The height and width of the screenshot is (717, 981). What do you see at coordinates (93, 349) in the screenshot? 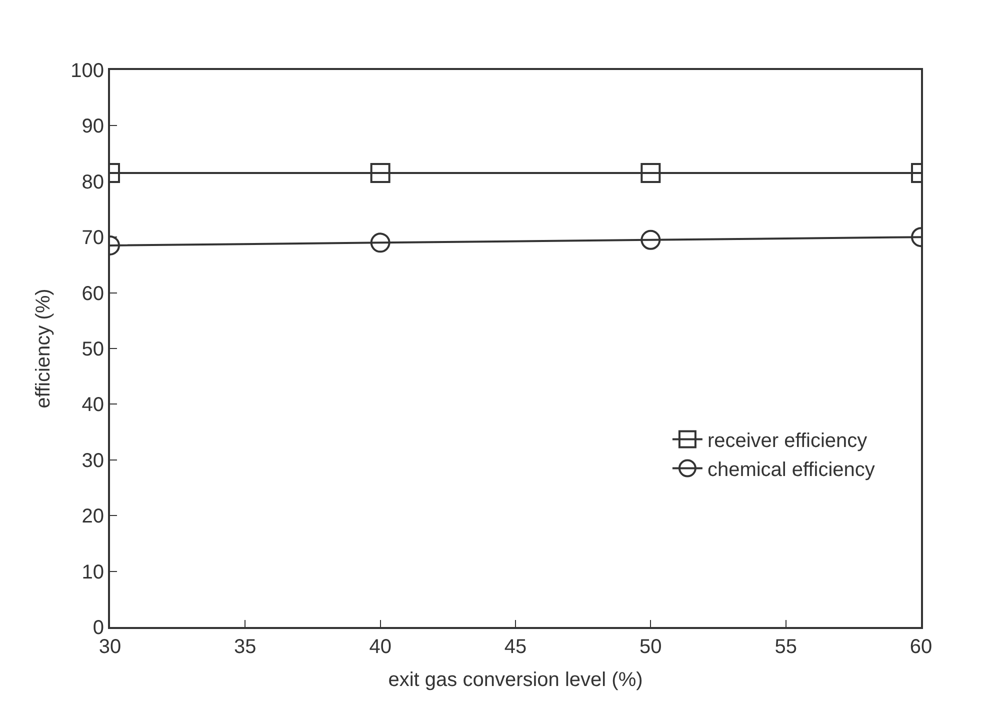
I see `y-tick-label: 50` at bounding box center [93, 349].